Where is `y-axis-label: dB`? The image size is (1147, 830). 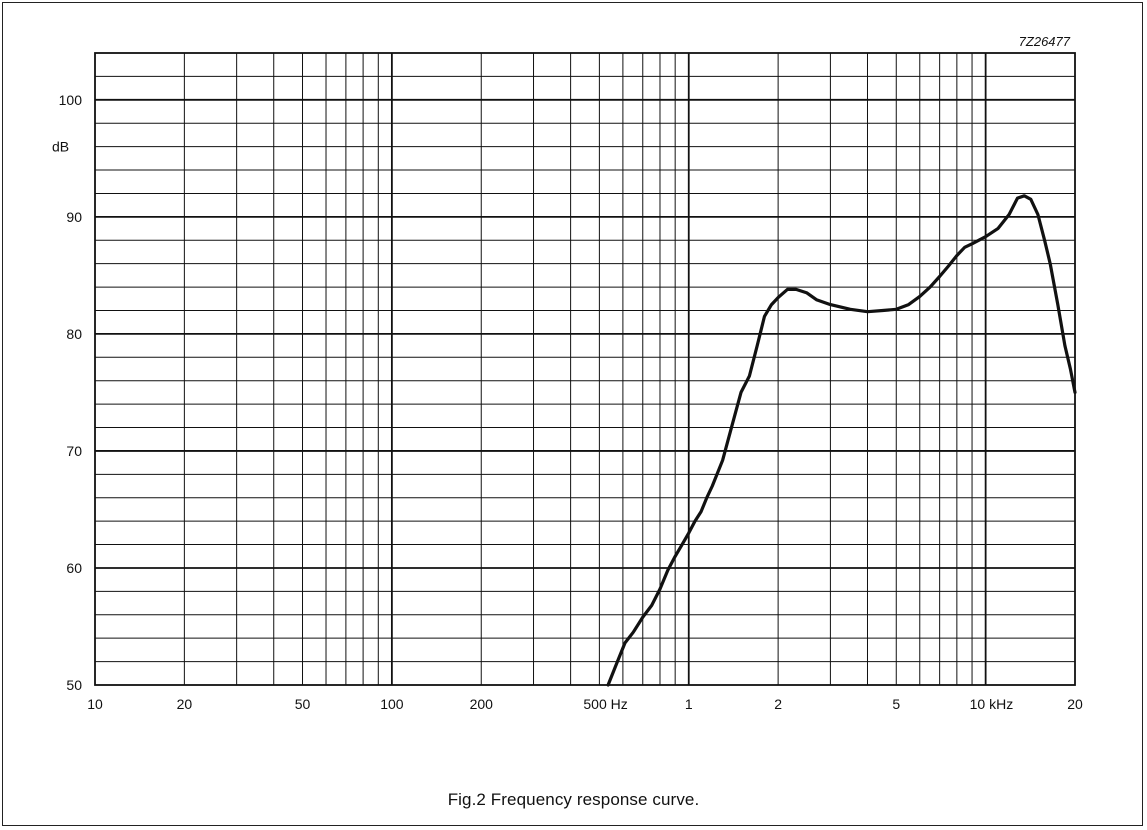
y-axis-label: dB is located at coordinates (60, 147).